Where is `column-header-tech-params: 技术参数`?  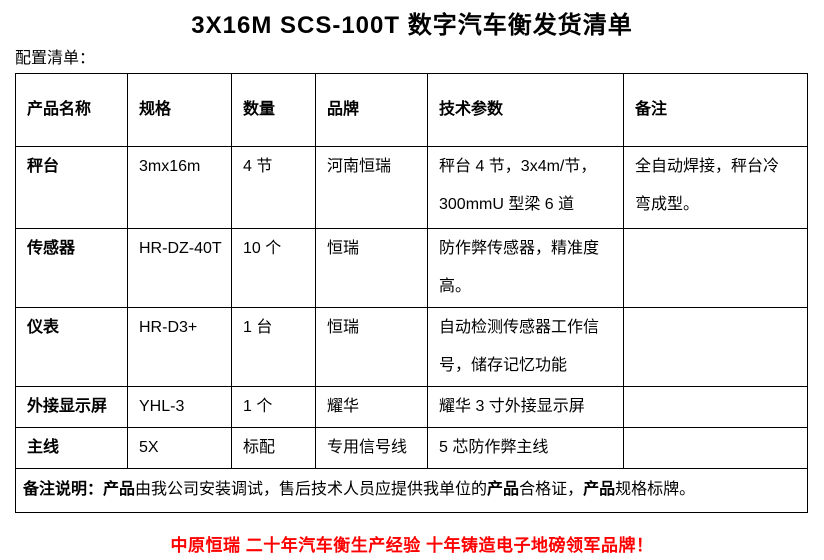
column-header-tech-params: 技术参数 is located at coordinates (525, 110).